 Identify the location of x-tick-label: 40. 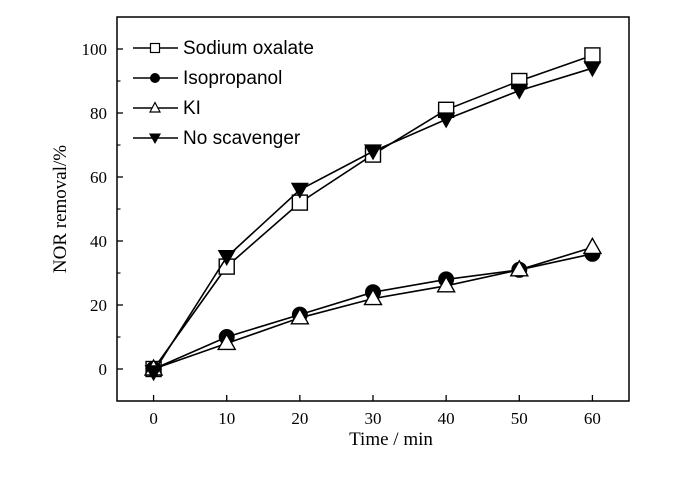
(446, 418).